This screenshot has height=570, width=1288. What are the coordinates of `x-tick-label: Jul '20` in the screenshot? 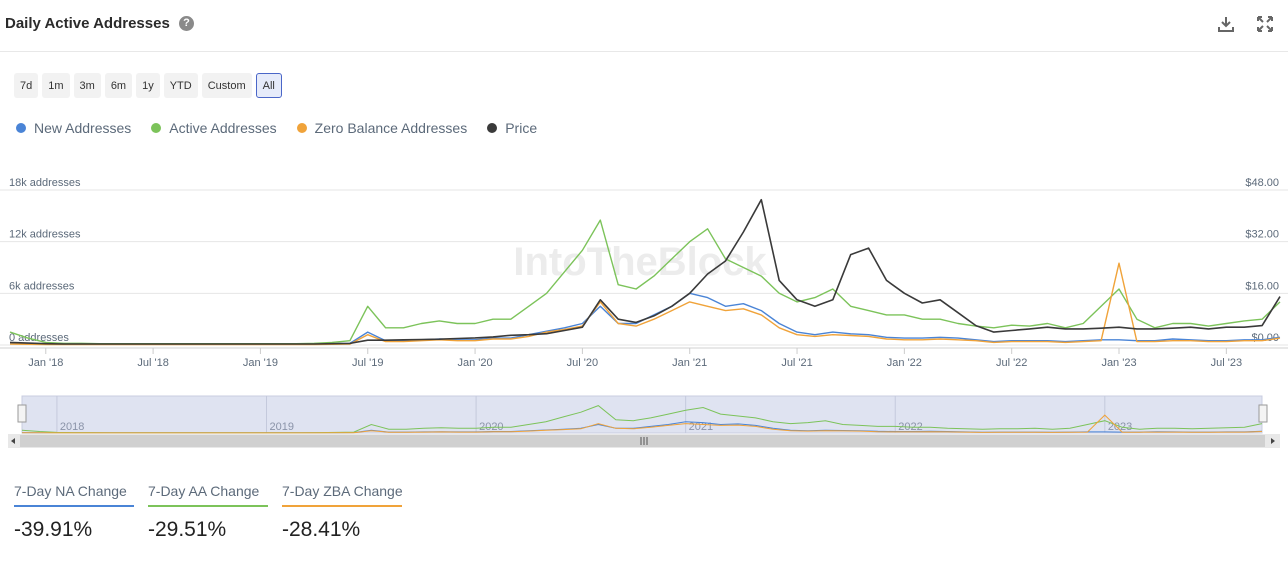 It's located at (582, 363).